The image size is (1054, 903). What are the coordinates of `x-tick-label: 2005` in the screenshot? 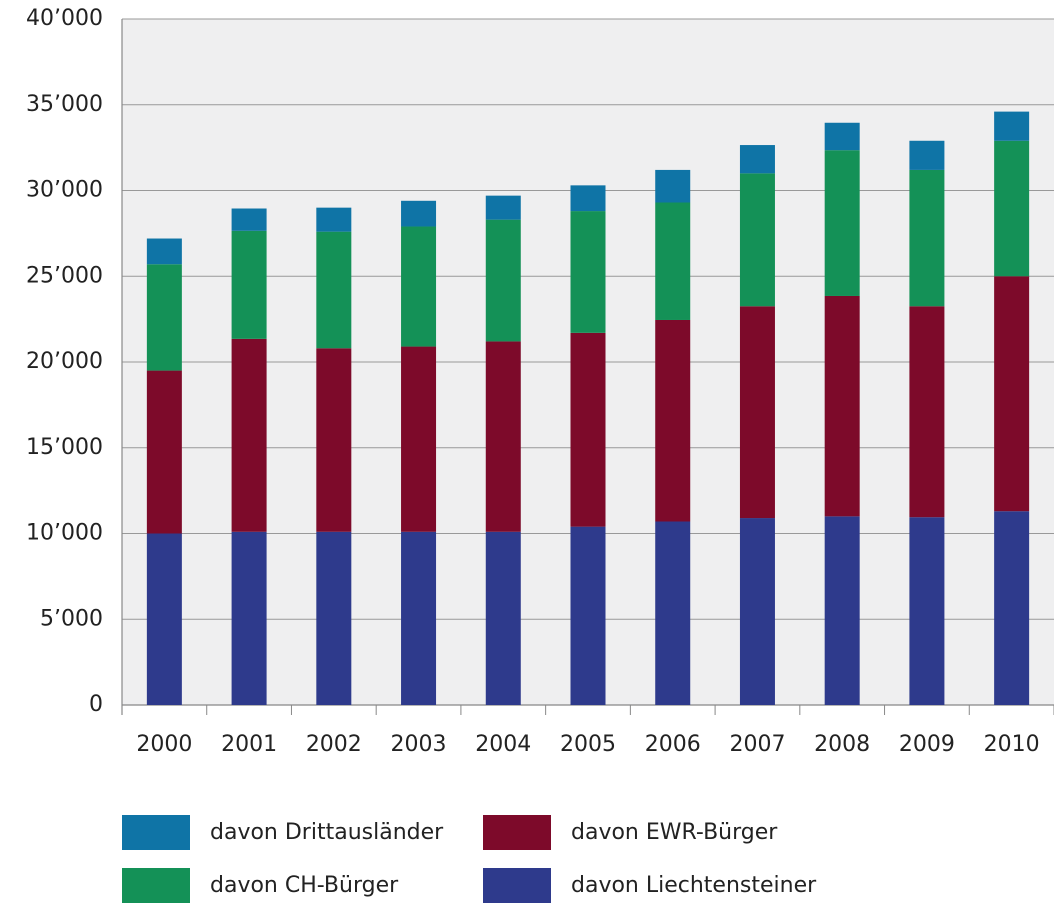 It's located at (588, 744).